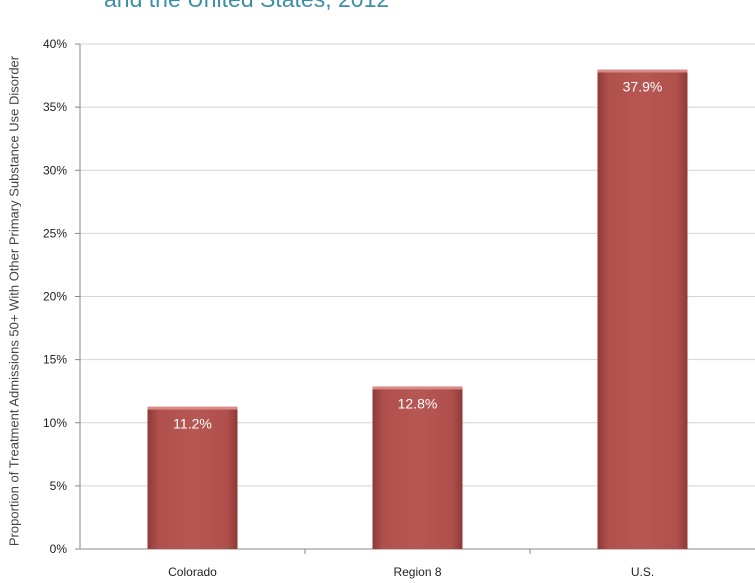 Image resolution: width=755 pixels, height=583 pixels. I want to click on y-tick-label: 15%, so click(55, 360).